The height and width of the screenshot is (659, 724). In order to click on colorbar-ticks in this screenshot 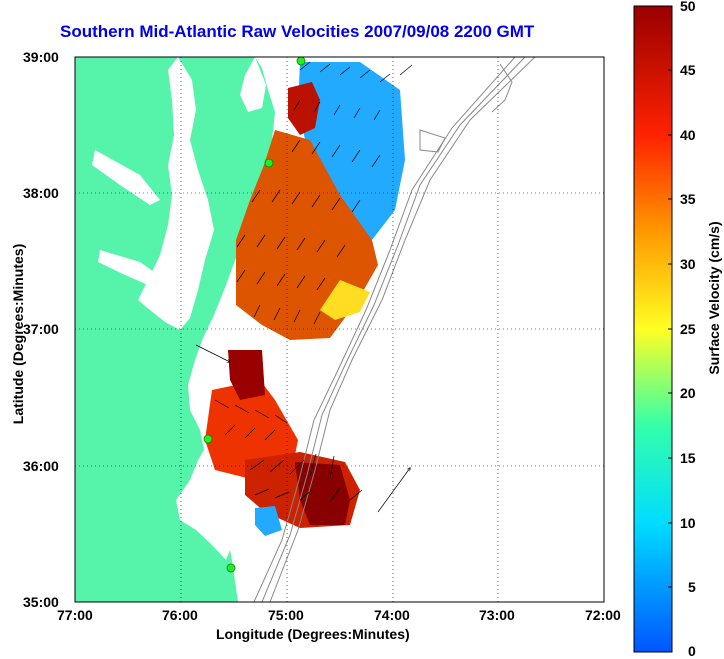, I will do `click(670, 328)`.